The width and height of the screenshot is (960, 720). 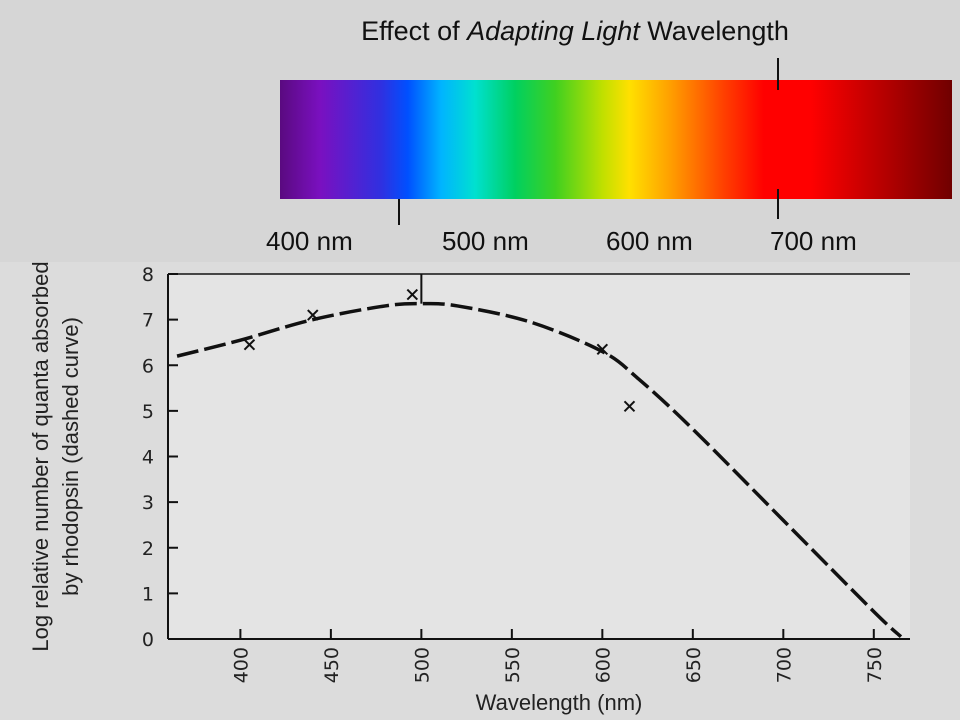 I want to click on x-tick-label: 700, so click(x=784, y=665).